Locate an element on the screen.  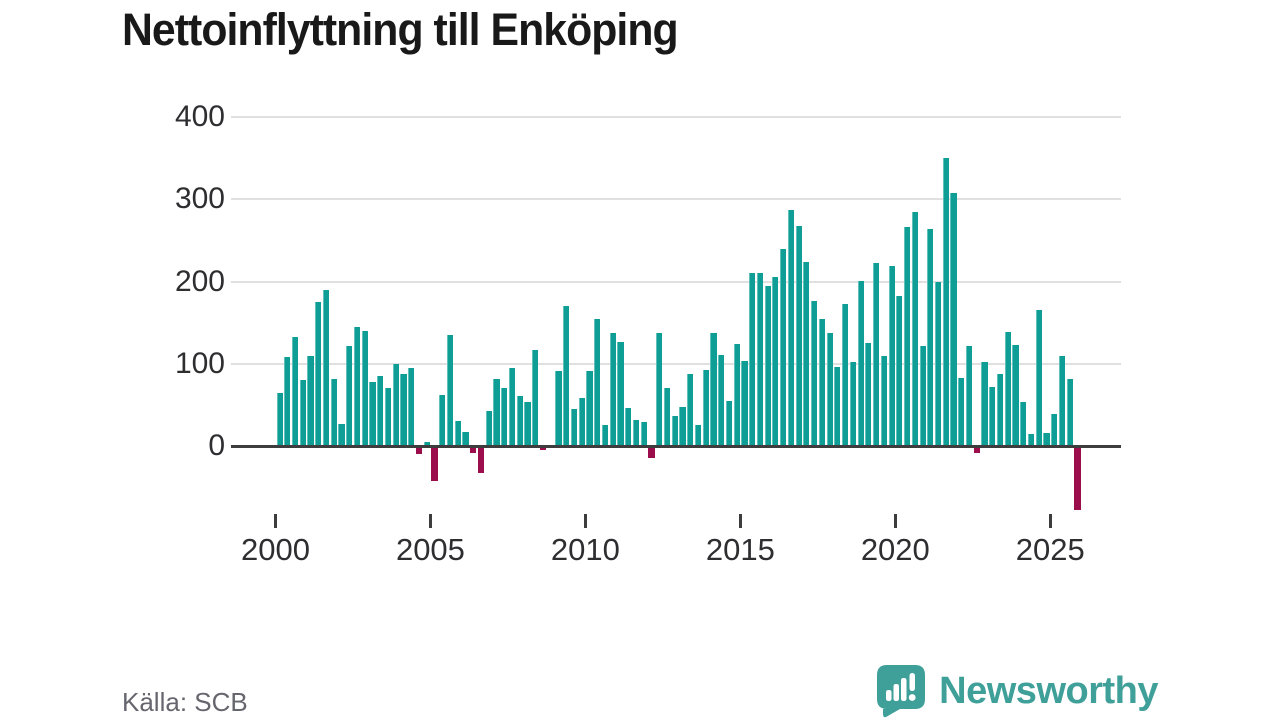
y-tick-label: 200 is located at coordinates (199, 281).